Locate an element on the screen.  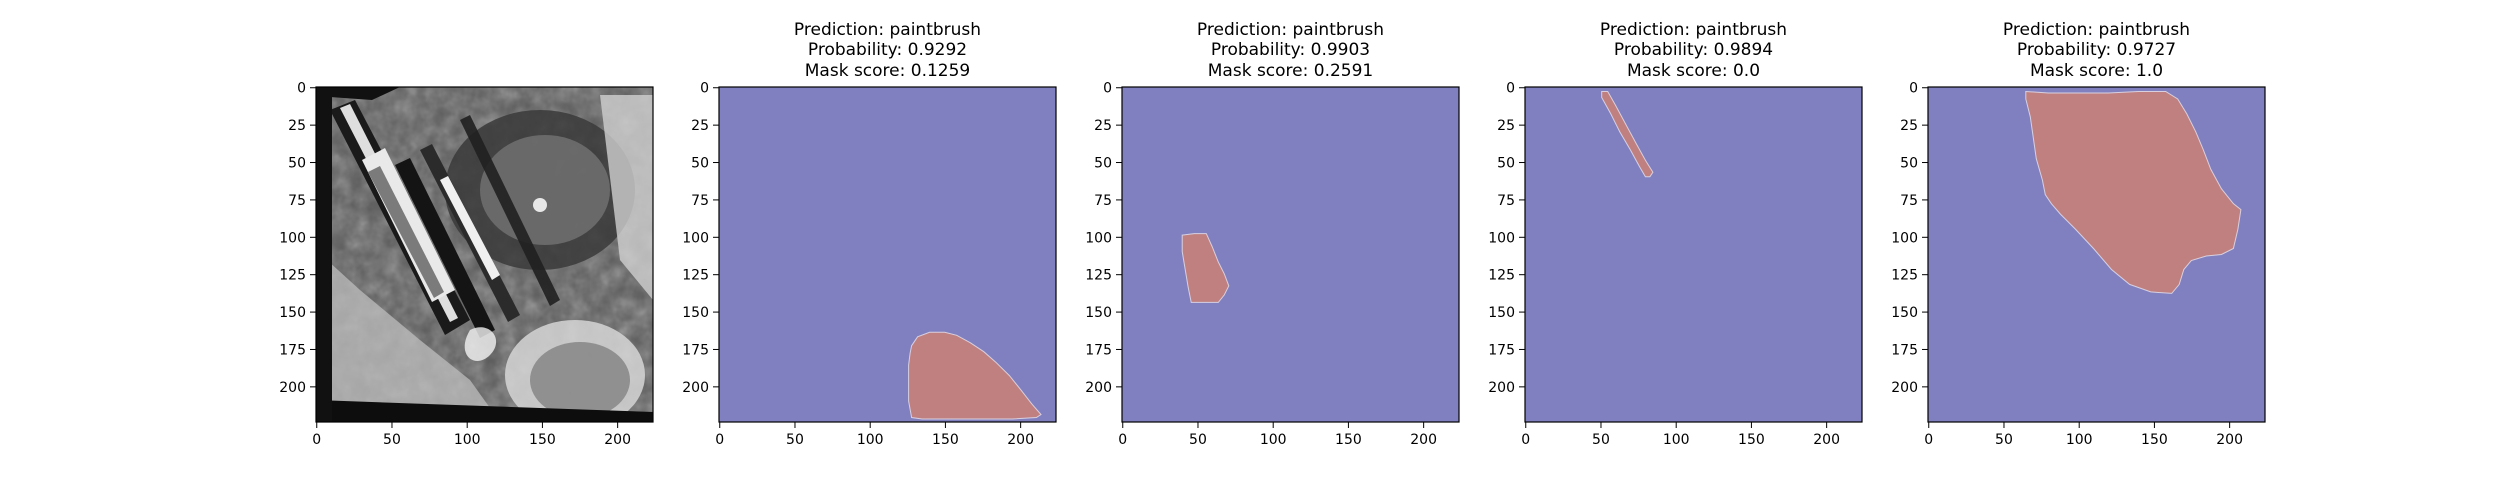
panel-4-title-line-3: Mask score: 1.0 is located at coordinates (2096, 71).